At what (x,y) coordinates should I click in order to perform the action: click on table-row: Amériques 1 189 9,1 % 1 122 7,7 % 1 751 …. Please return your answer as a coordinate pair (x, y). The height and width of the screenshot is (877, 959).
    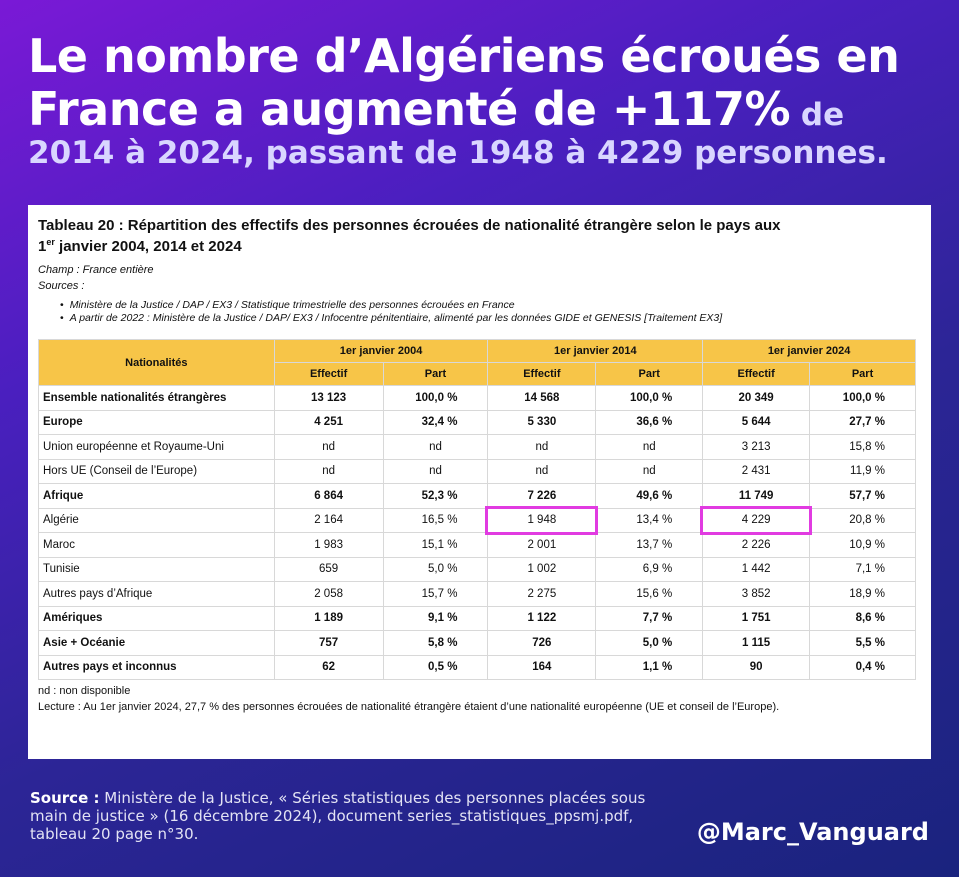
    Looking at the image, I should click on (477, 618).